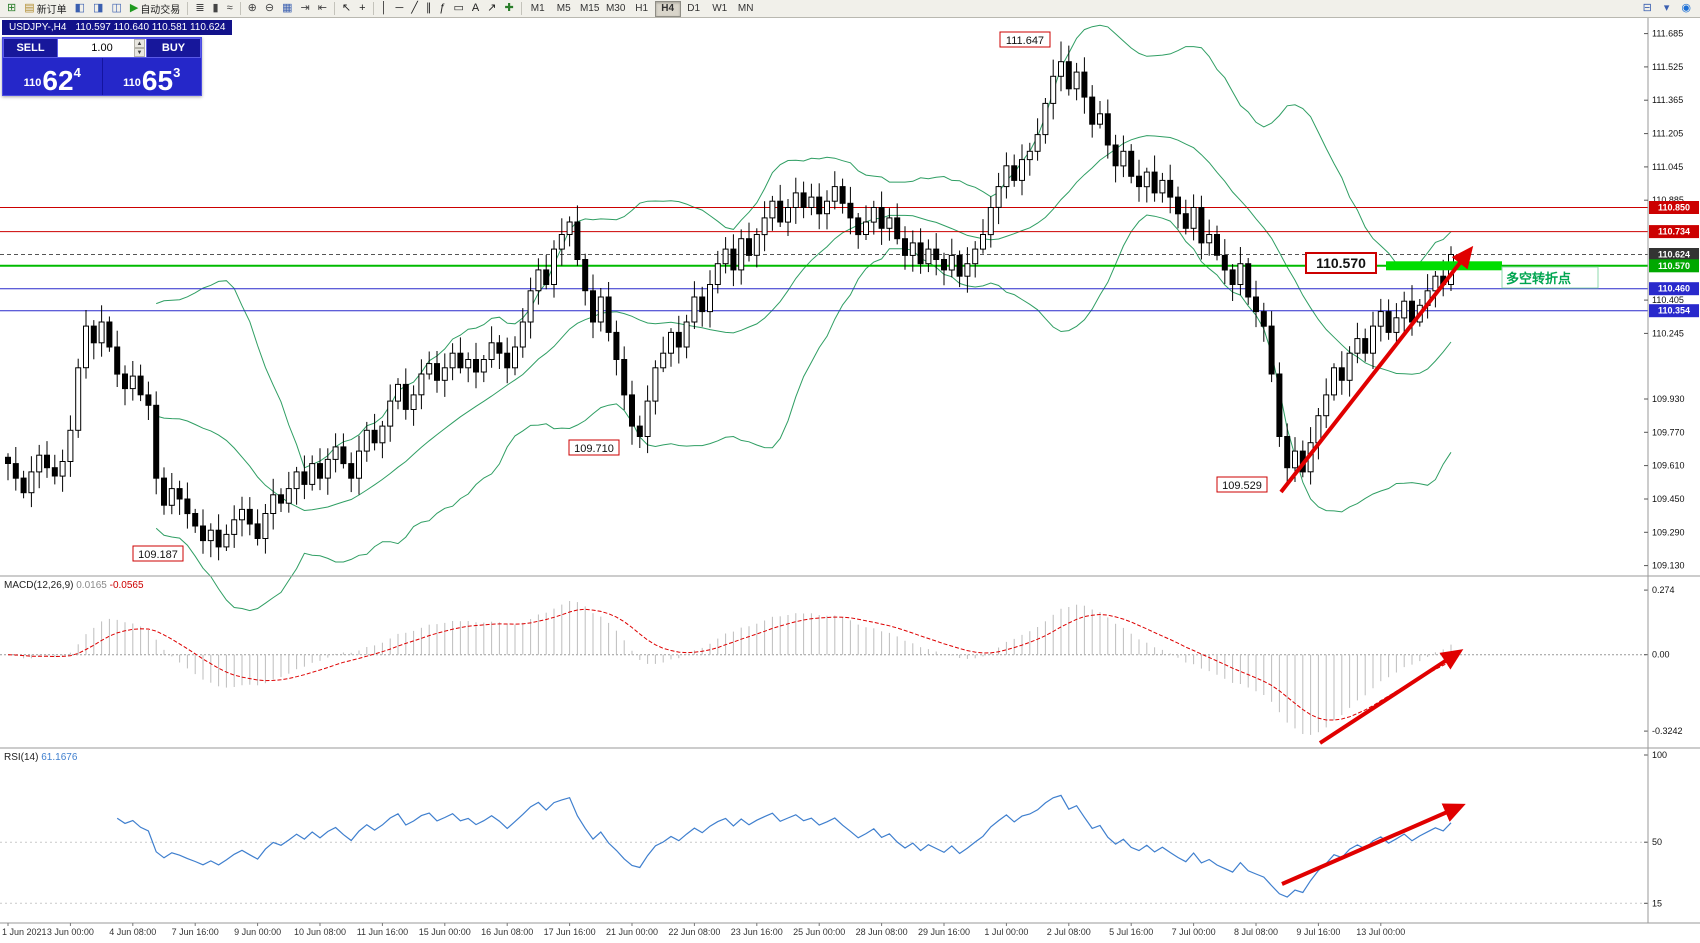 This screenshot has height=943, width=1700. What do you see at coordinates (1025, 39) in the screenshot?
I see `price-callout: 111.647` at bounding box center [1025, 39].